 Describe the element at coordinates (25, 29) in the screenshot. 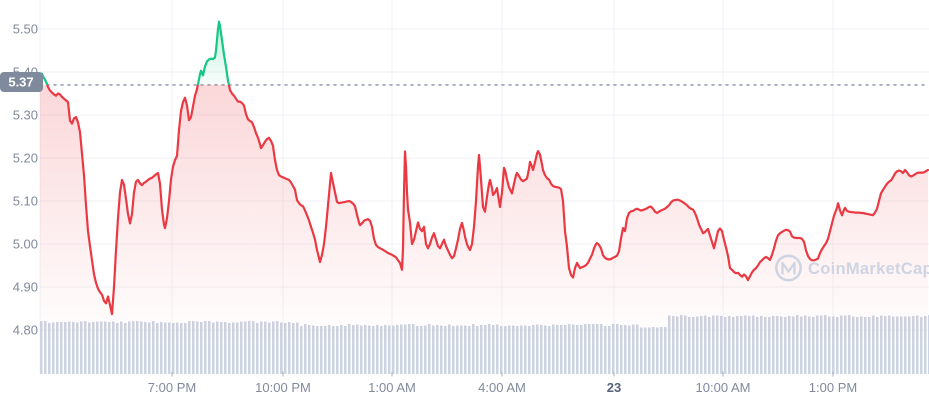

I see `y-axis-label: 5.50` at that location.